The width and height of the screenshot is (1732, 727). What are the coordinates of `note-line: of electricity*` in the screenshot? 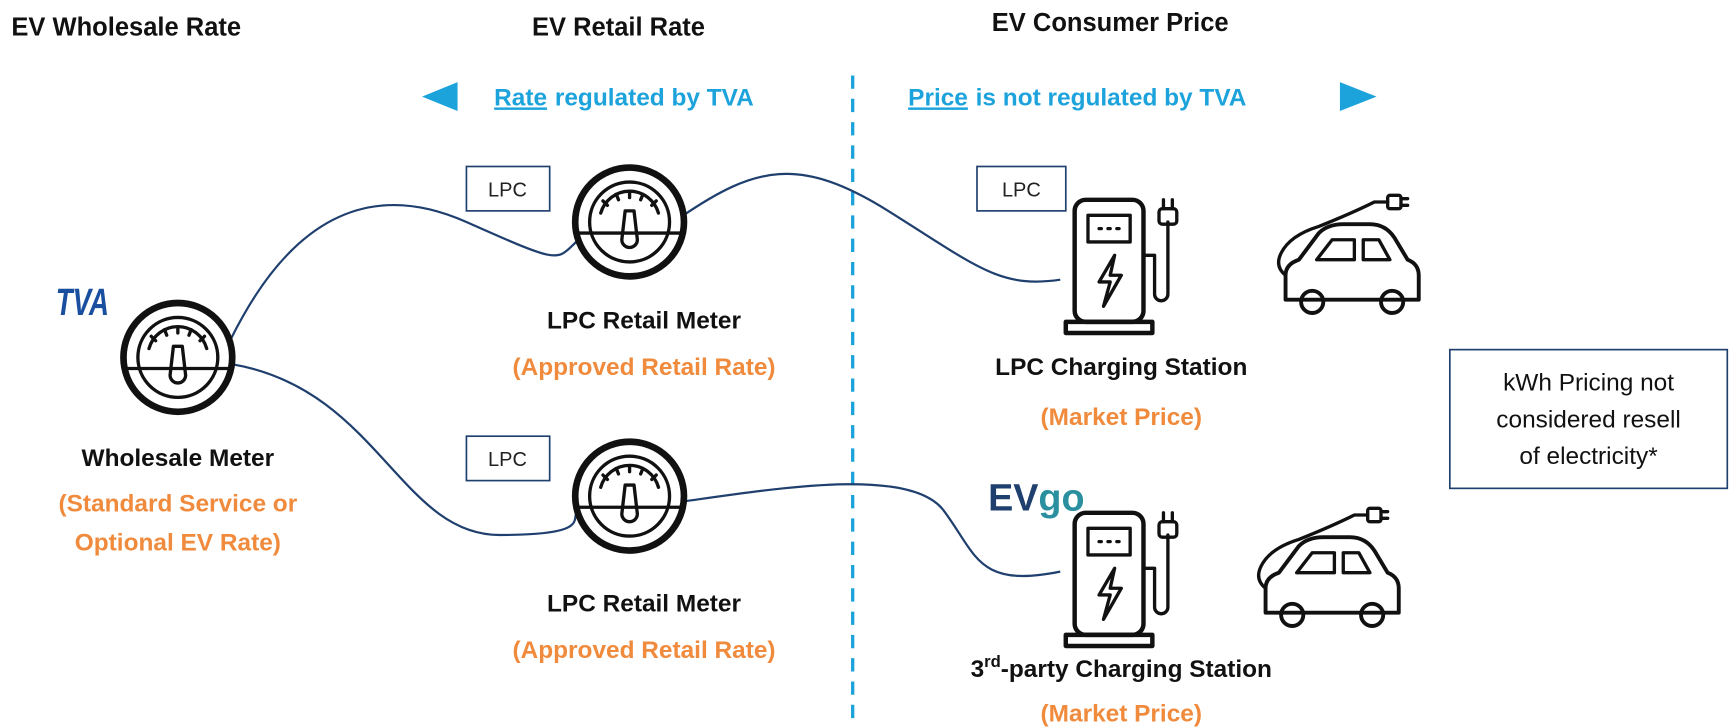 It's located at (1588, 456).